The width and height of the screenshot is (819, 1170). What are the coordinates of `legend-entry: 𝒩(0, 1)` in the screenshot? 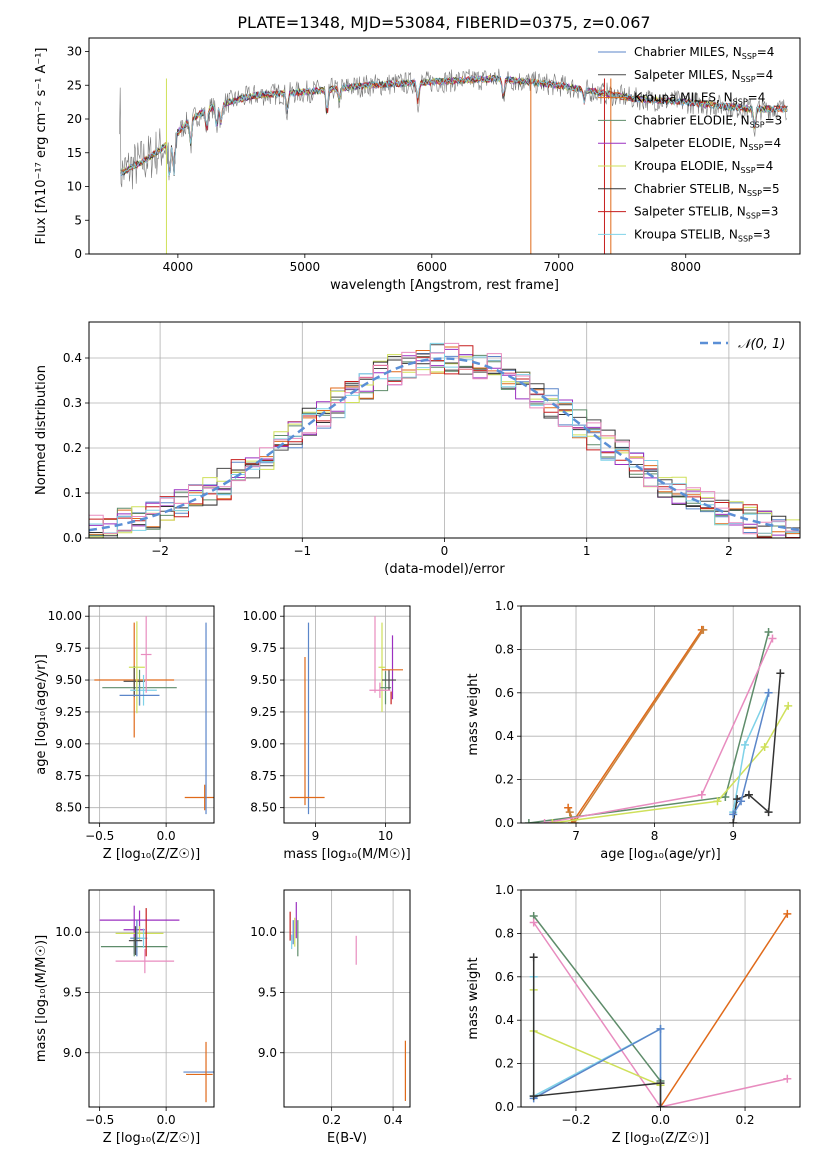 It's located at (742, 344).